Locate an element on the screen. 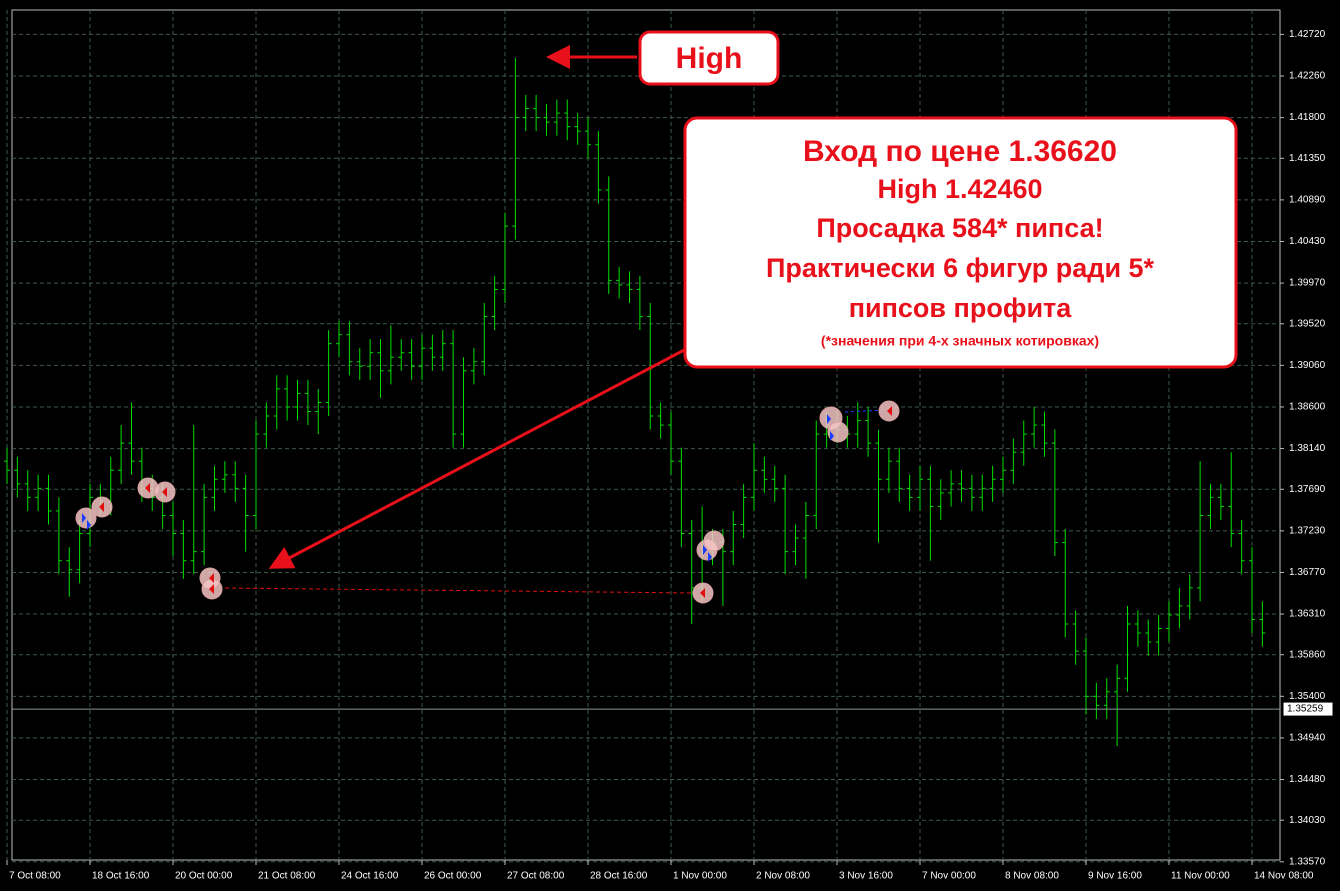 The height and width of the screenshot is (891, 1340). y-tick-label: 1.39520 is located at coordinates (1307, 323).